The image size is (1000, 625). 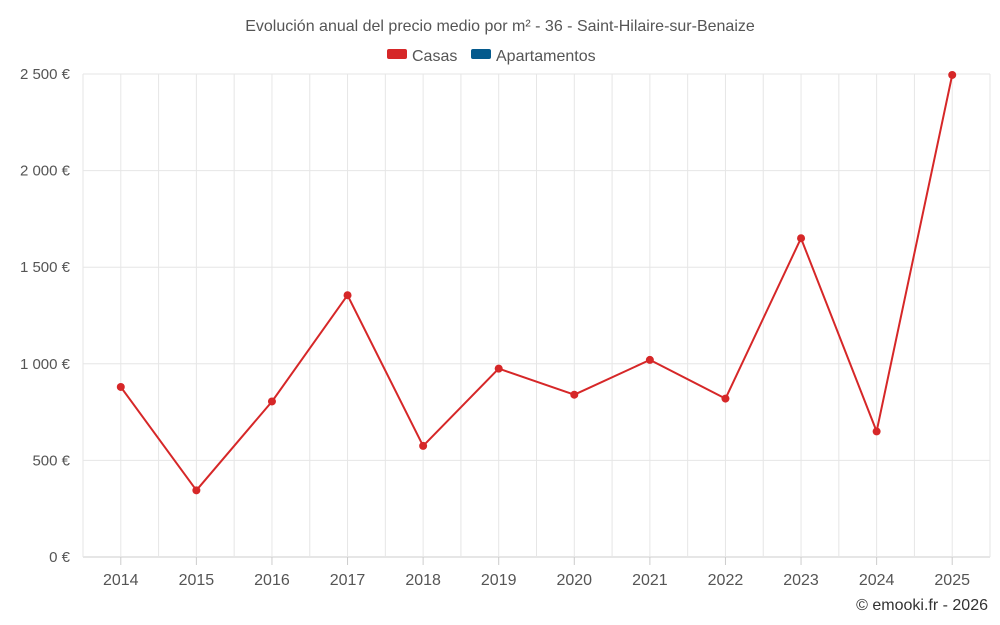 I want to click on legend: Casas Apartamentos, so click(x=491, y=56).